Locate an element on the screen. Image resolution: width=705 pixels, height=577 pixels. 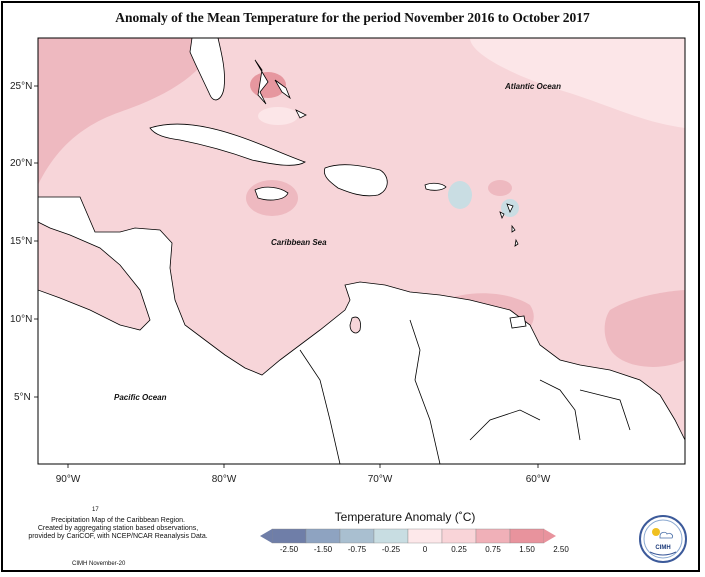
light-anomaly-spot is located at coordinates (278, 116).